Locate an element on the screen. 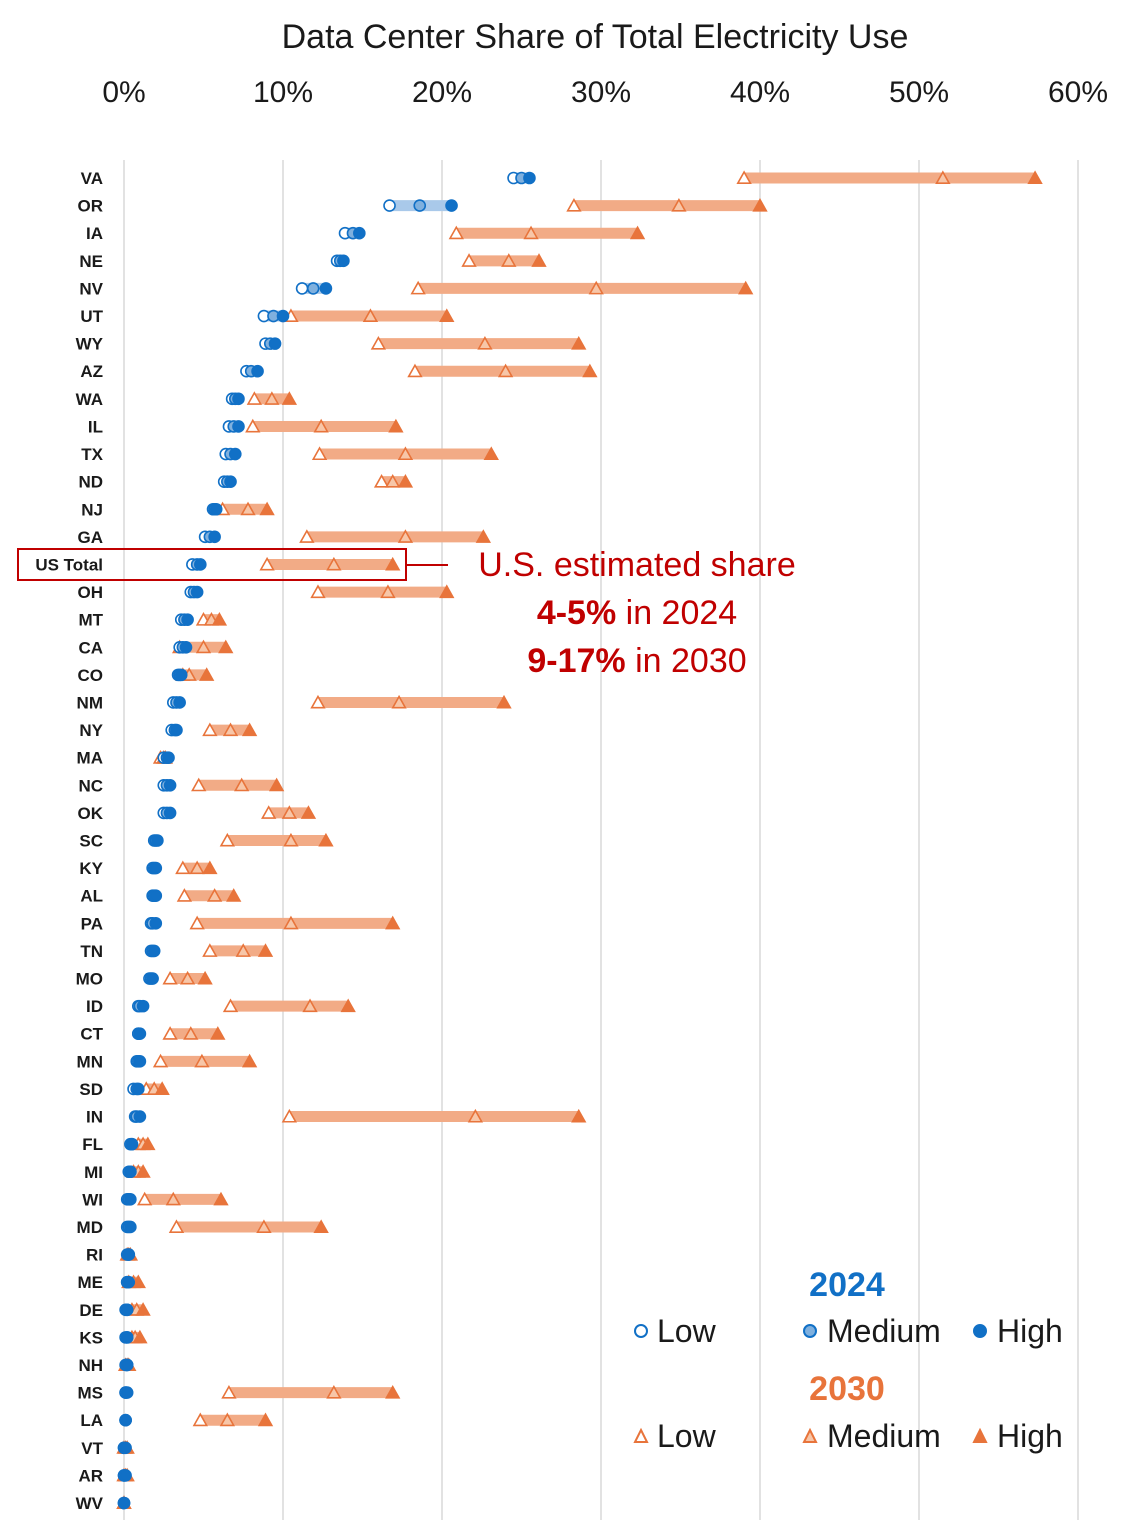 The width and height of the screenshot is (1124, 1536). marker-2024-high-id is located at coordinates (143, 1006).